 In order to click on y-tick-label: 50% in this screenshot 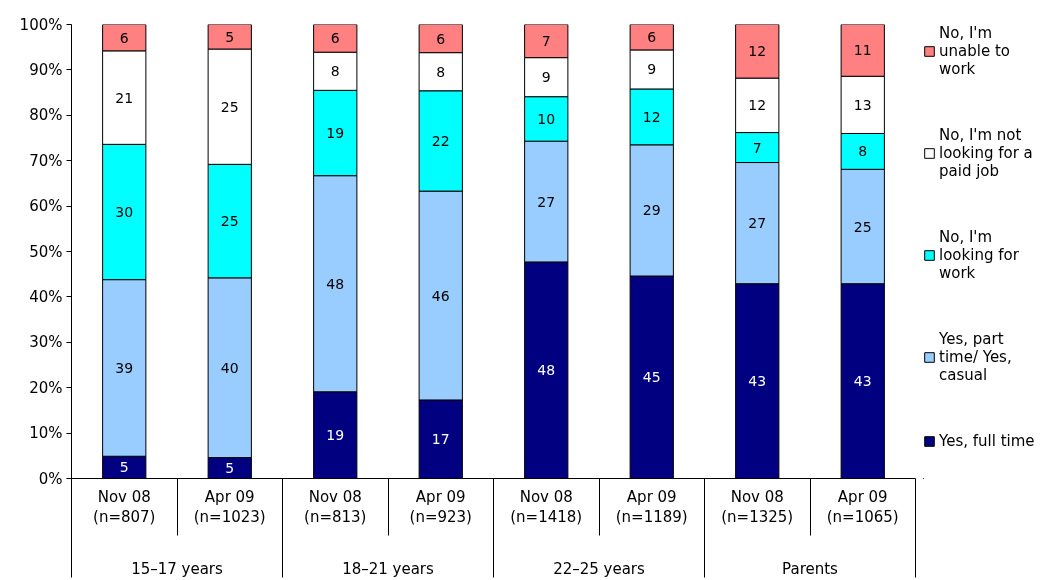, I will do `click(46, 251)`.